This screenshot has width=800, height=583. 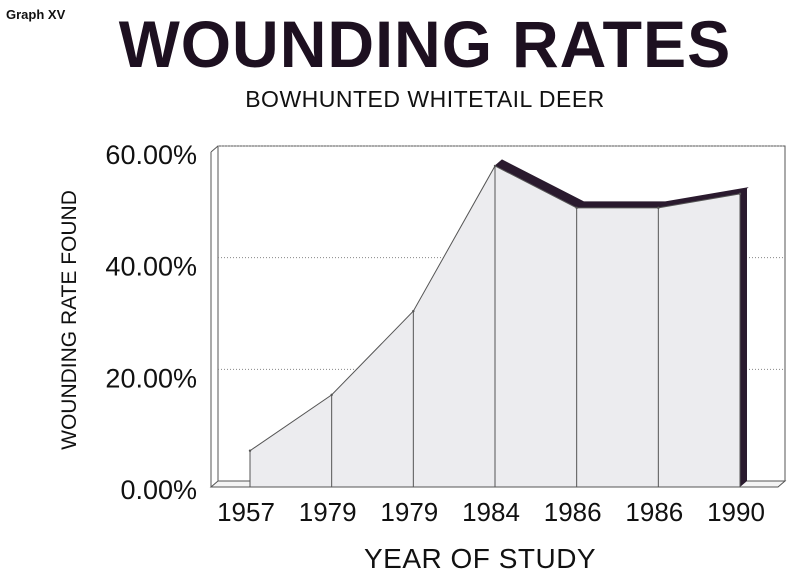 What do you see at coordinates (151, 155) in the screenshot?
I see `y-tick-label: 60.00%` at bounding box center [151, 155].